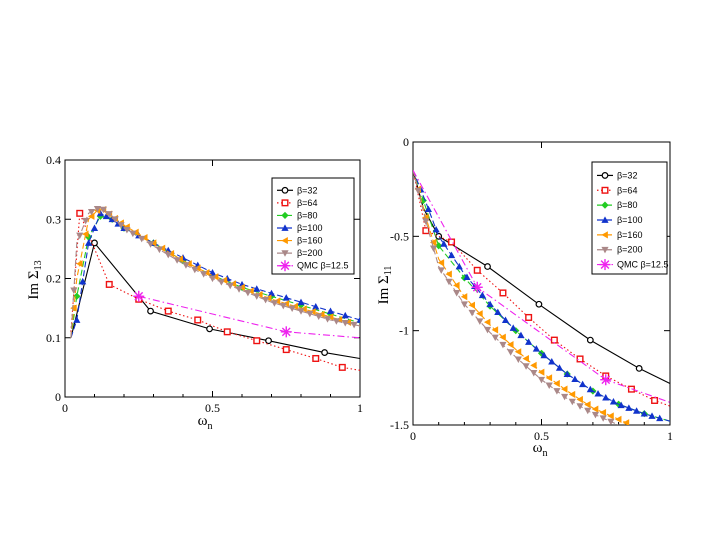  I want to click on y-tick-label: 0, so click(58, 397).